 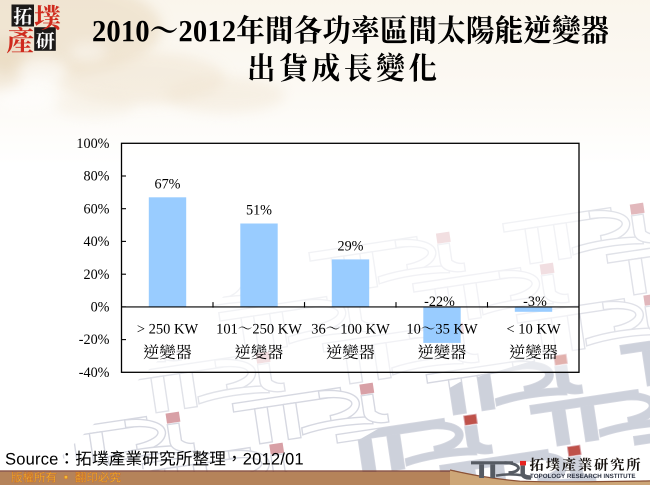 I want to click on svg-text: -20%, so click(x=94, y=340).